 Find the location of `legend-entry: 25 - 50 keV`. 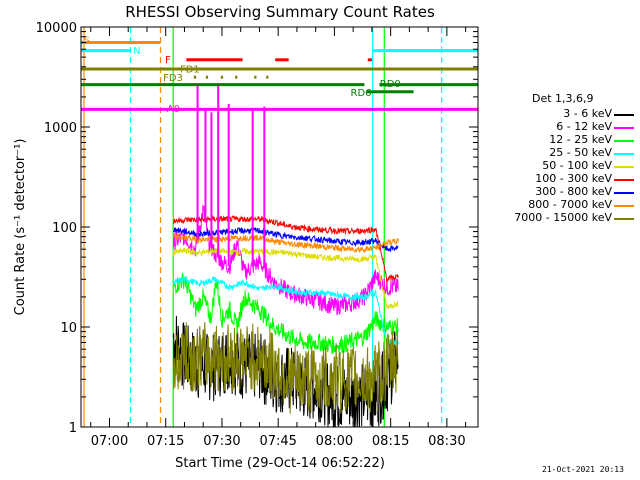

legend-entry: 25 - 50 keV is located at coordinates (558, 152).